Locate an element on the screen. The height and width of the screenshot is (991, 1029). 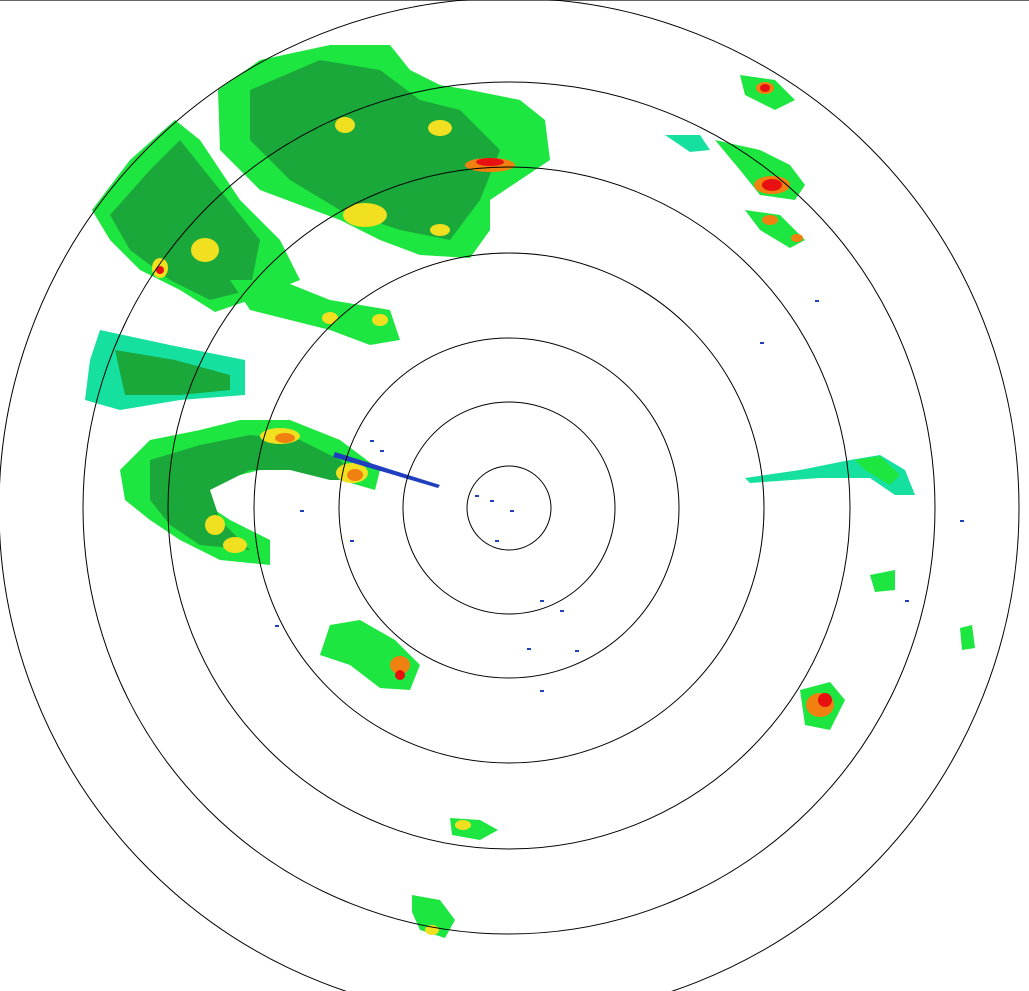
echo-cluster-west-core is located at coordinates (255, 492).